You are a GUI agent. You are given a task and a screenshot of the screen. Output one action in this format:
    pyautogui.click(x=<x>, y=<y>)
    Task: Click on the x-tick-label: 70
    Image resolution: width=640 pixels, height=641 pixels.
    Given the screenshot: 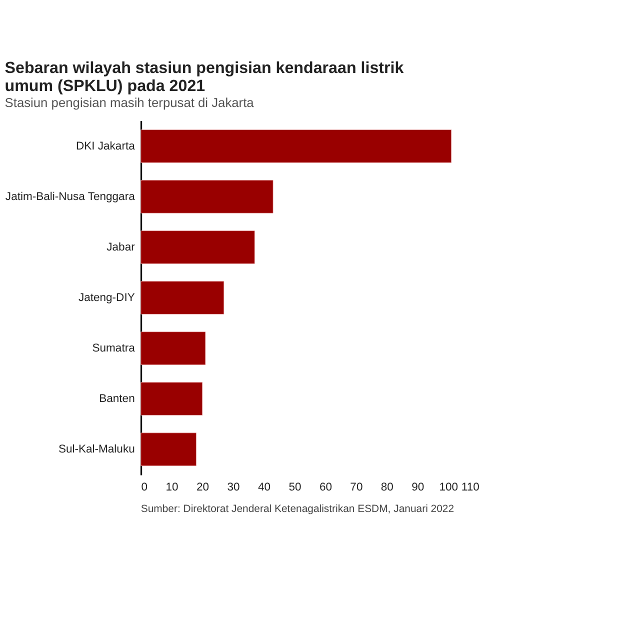 What is the action you would take?
    pyautogui.click(x=356, y=488)
    